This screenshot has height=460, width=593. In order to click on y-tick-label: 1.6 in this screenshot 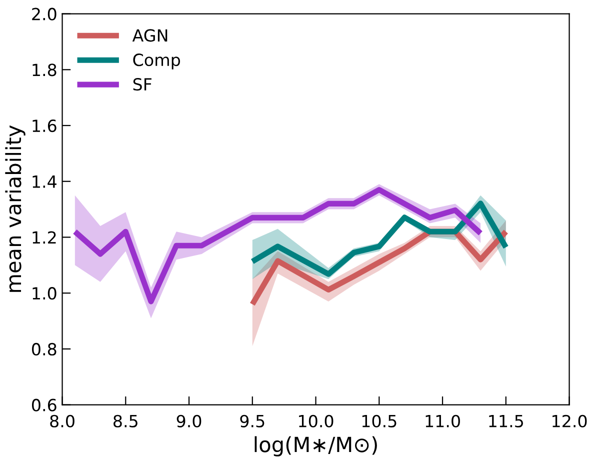, I will do `click(44, 125)`.